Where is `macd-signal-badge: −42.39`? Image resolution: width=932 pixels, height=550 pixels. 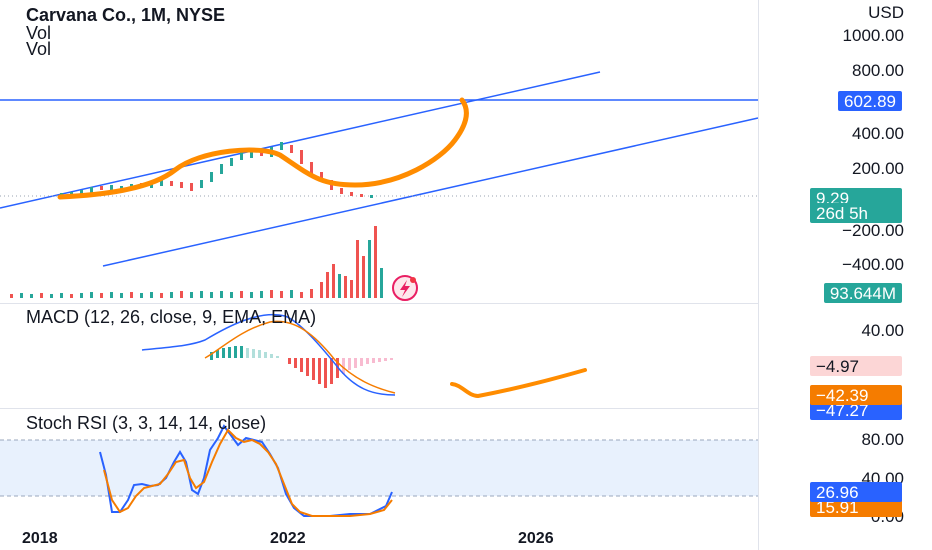 macd-signal-badge: −42.39 is located at coordinates (856, 395).